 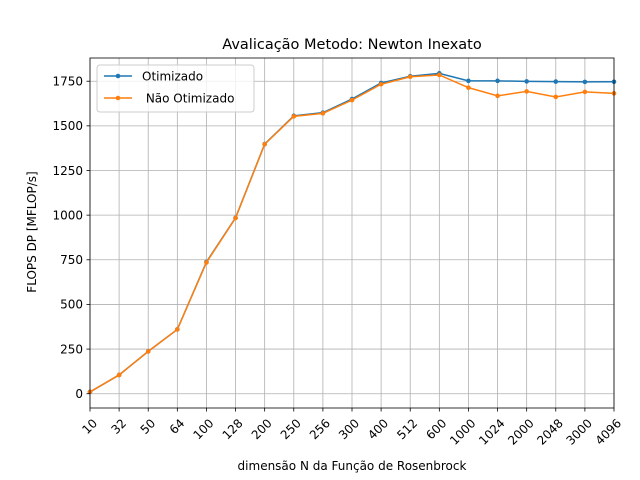 I want to click on y-tick-label: 500, so click(x=71, y=305).